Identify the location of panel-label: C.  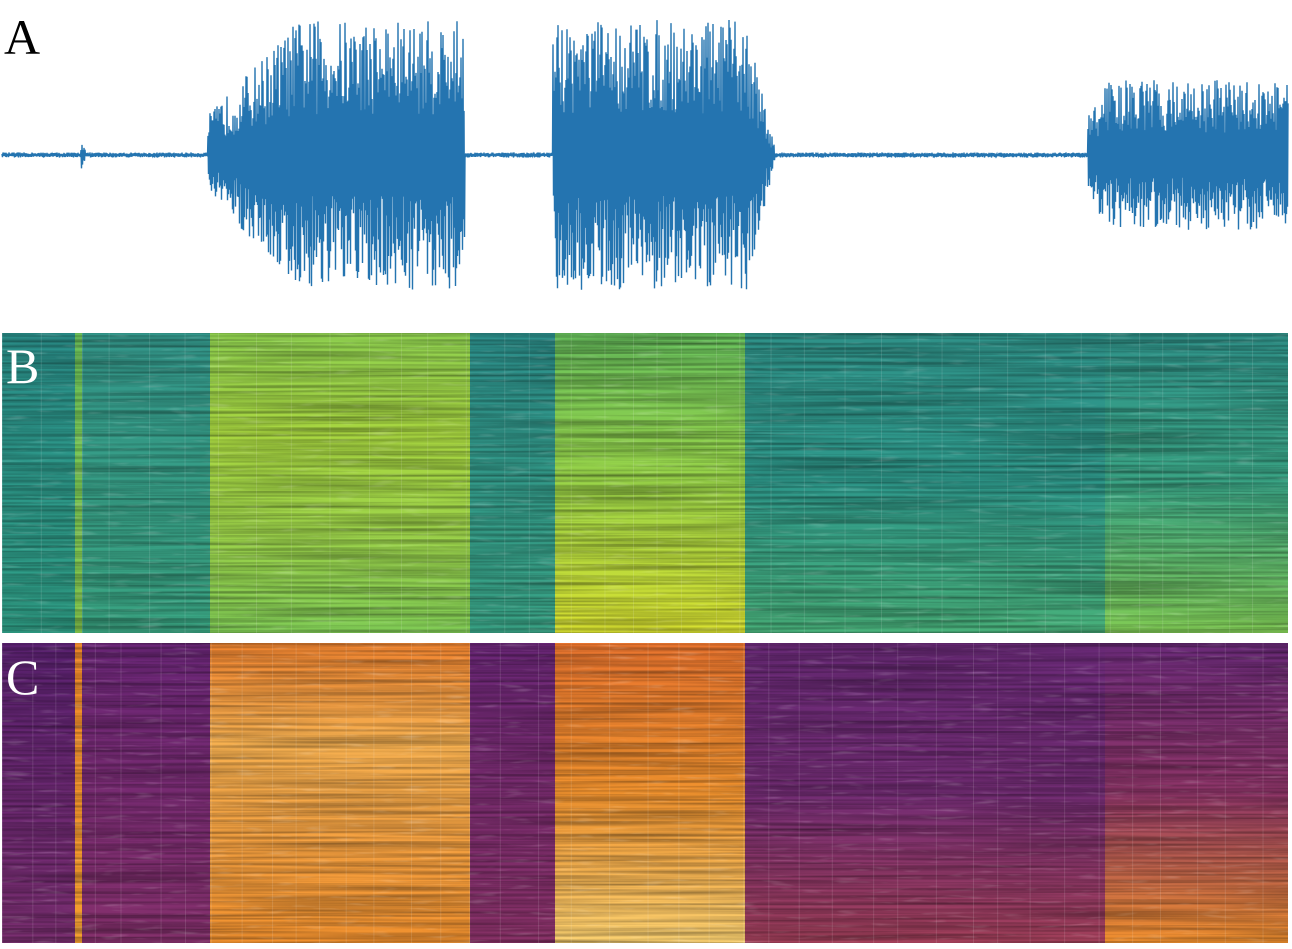
(22, 677).